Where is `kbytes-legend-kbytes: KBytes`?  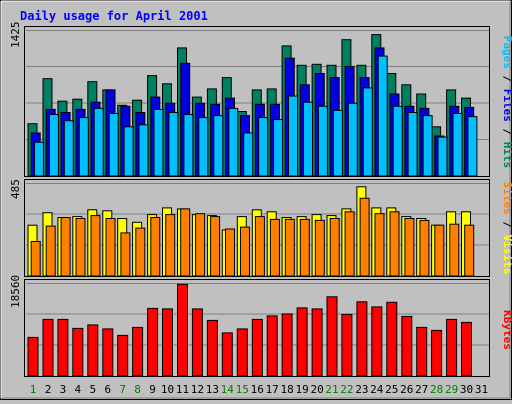 kbytes-legend-kbytes: KBytes is located at coordinates (506, 330).